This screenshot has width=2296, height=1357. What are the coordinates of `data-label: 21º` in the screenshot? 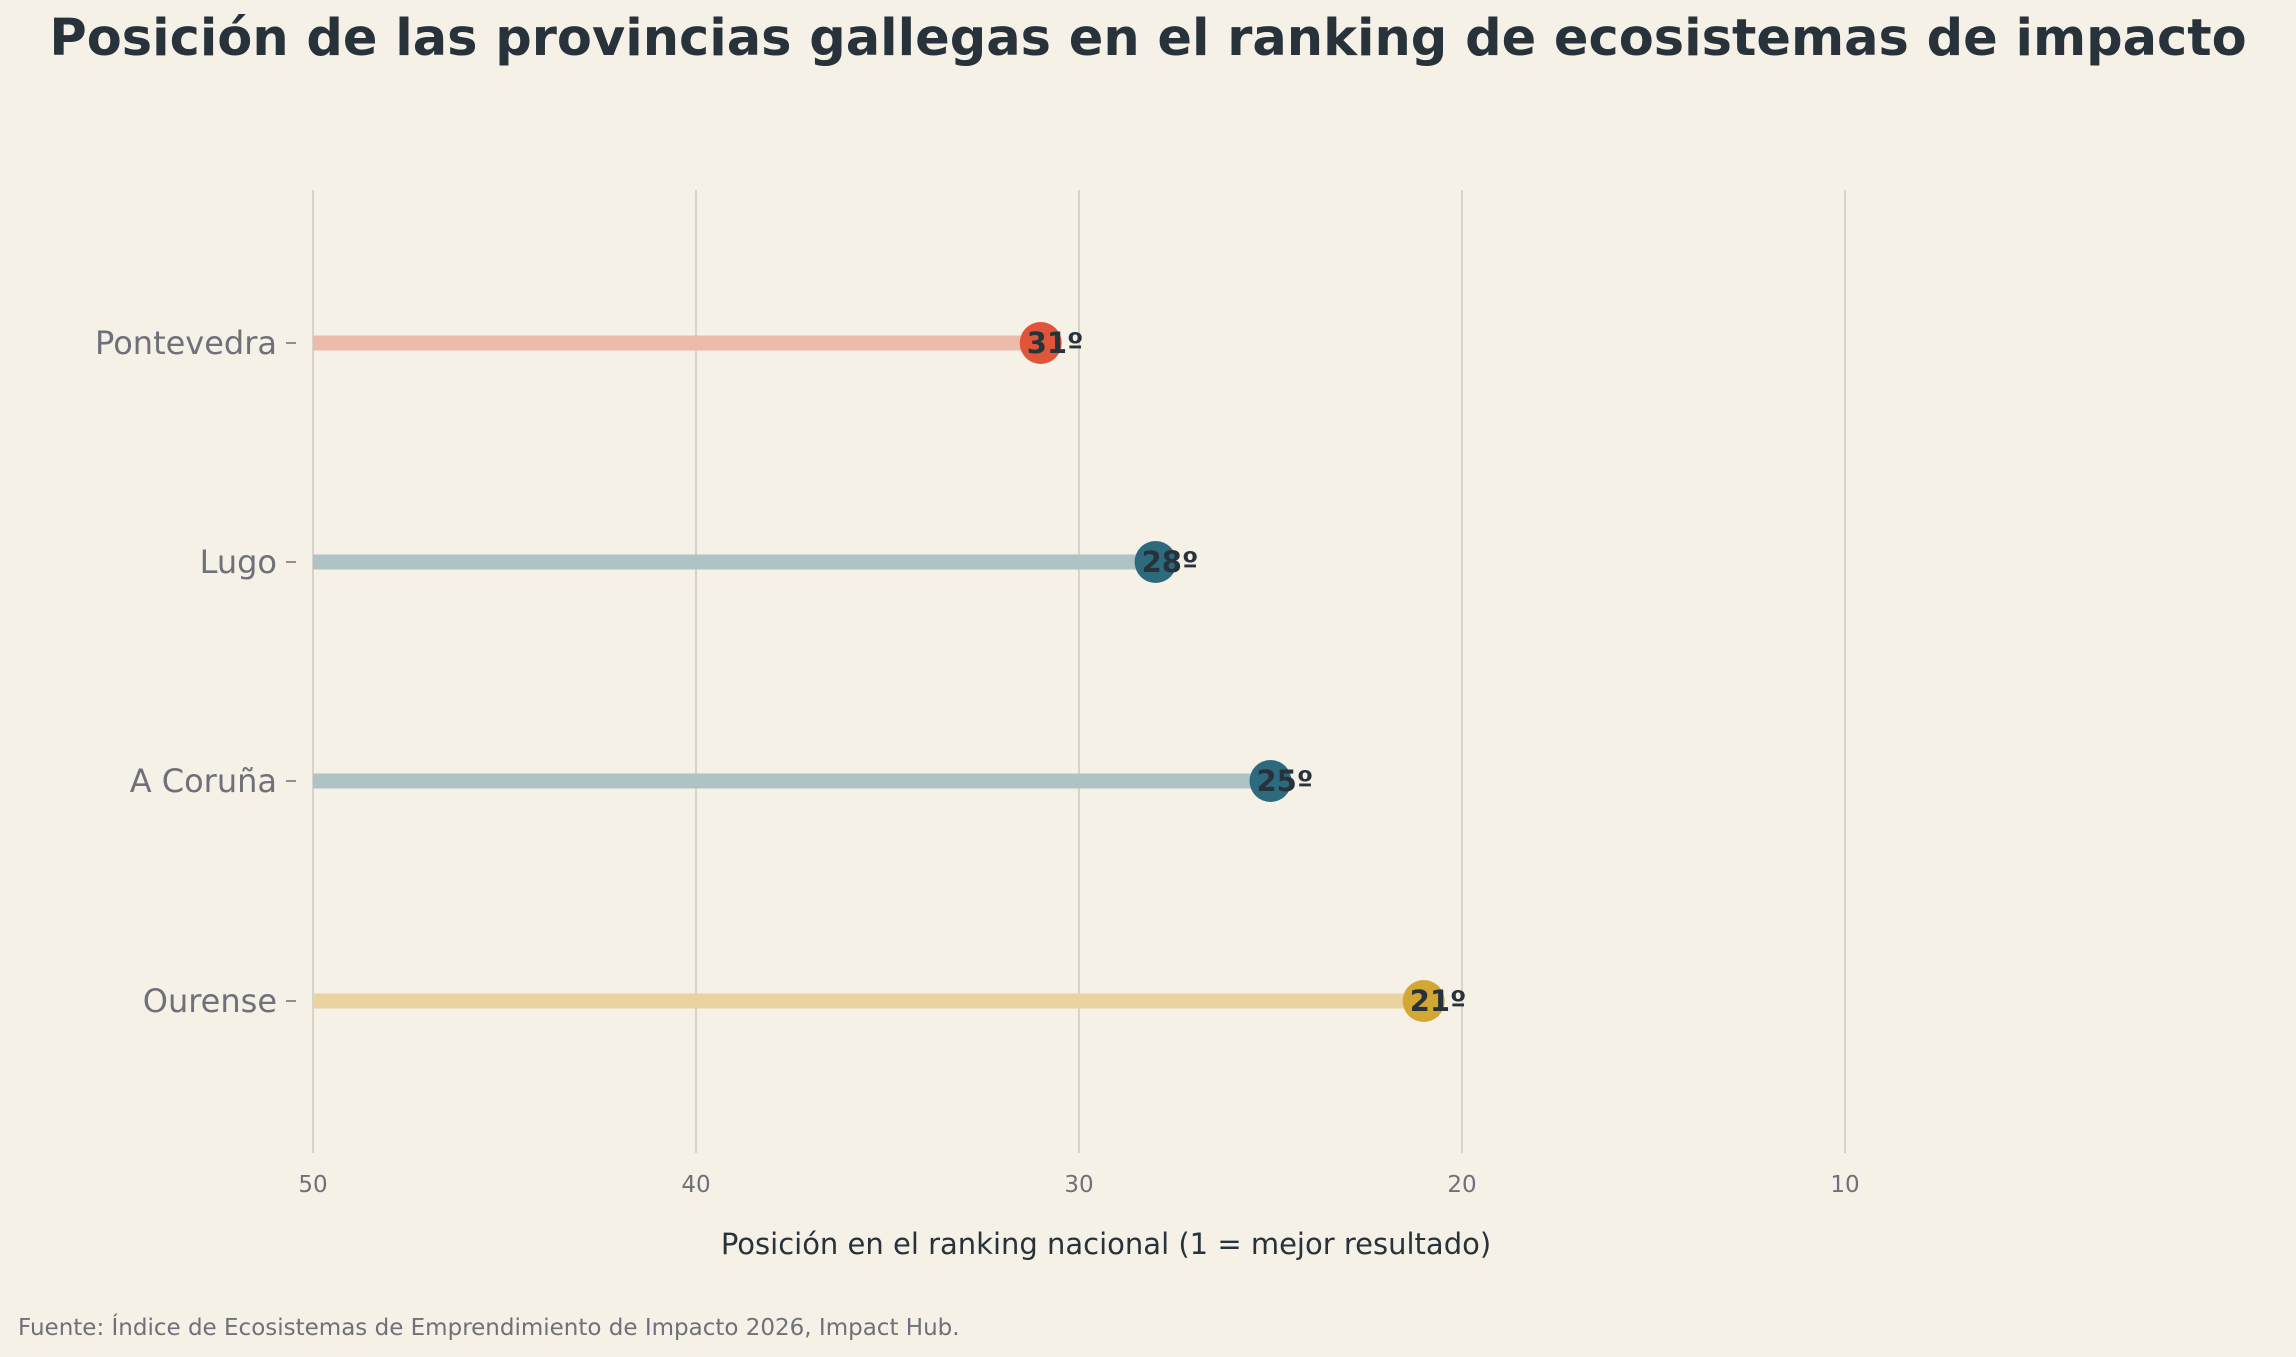 It's located at (1438, 1001).